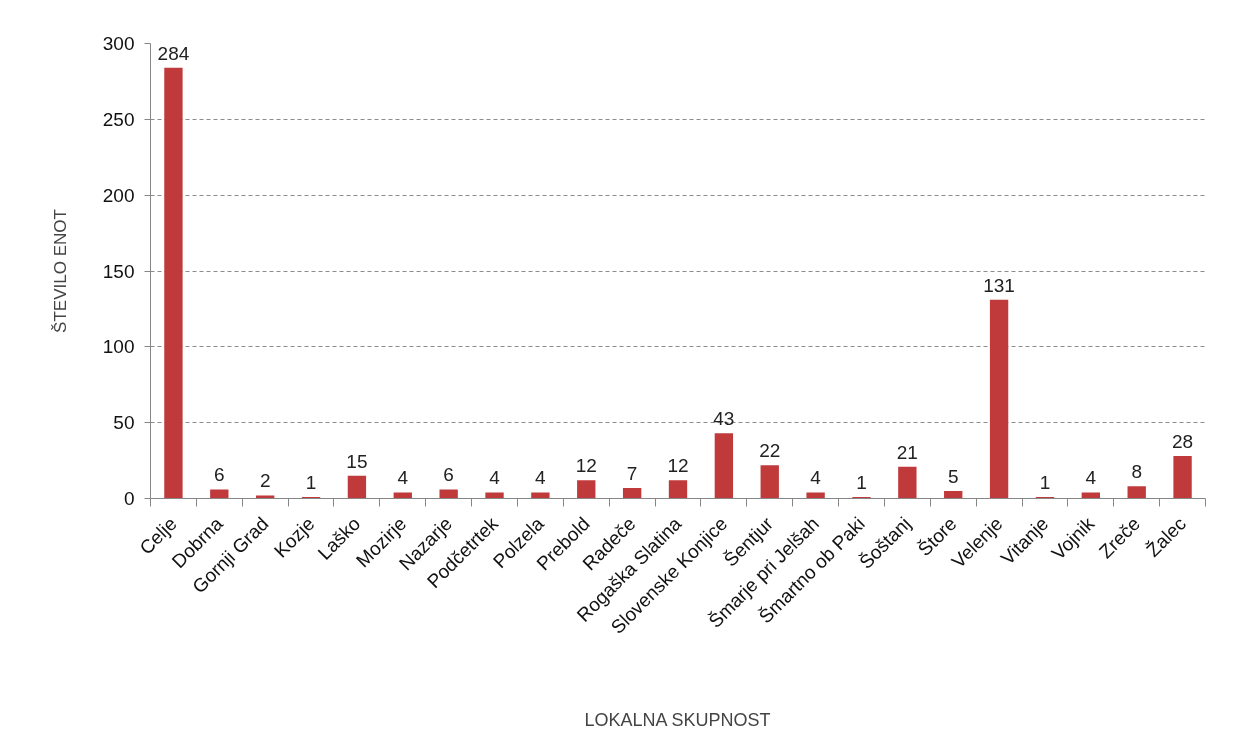 This screenshot has width=1255, height=733. What do you see at coordinates (265, 481) in the screenshot?
I see `data-label: 2` at bounding box center [265, 481].